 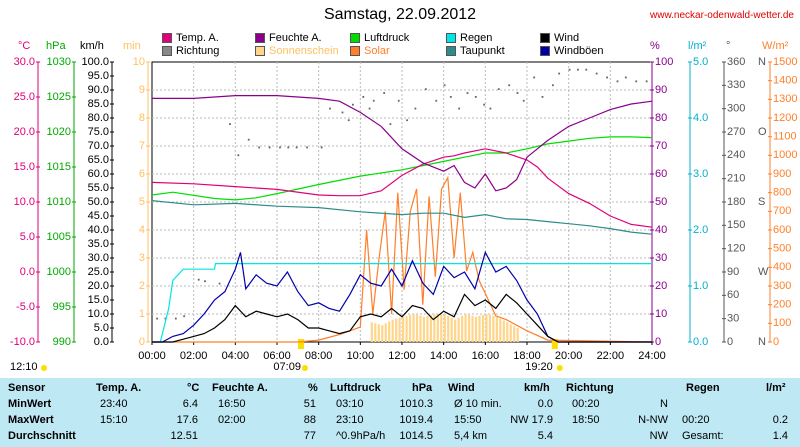 I want to click on sunrise-label: 07:09, so click(x=287, y=367).